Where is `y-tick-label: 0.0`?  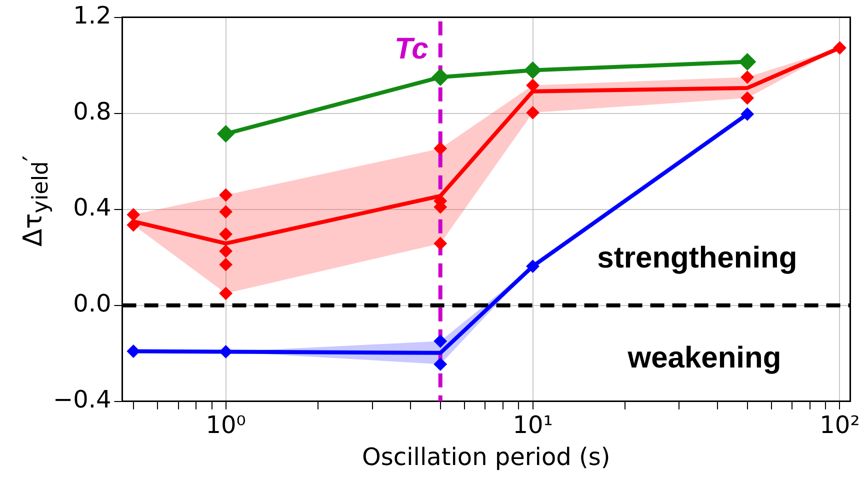
y-tick-label: 0.0 is located at coordinates (92, 304).